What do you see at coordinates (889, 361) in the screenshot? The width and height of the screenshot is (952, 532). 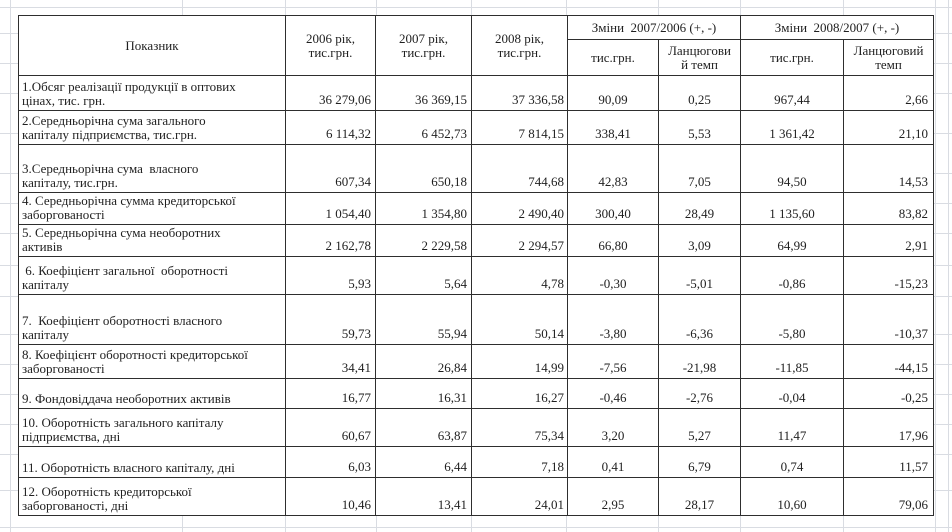 I see `cell-change-rate-2008-2007: -44,15` at bounding box center [889, 361].